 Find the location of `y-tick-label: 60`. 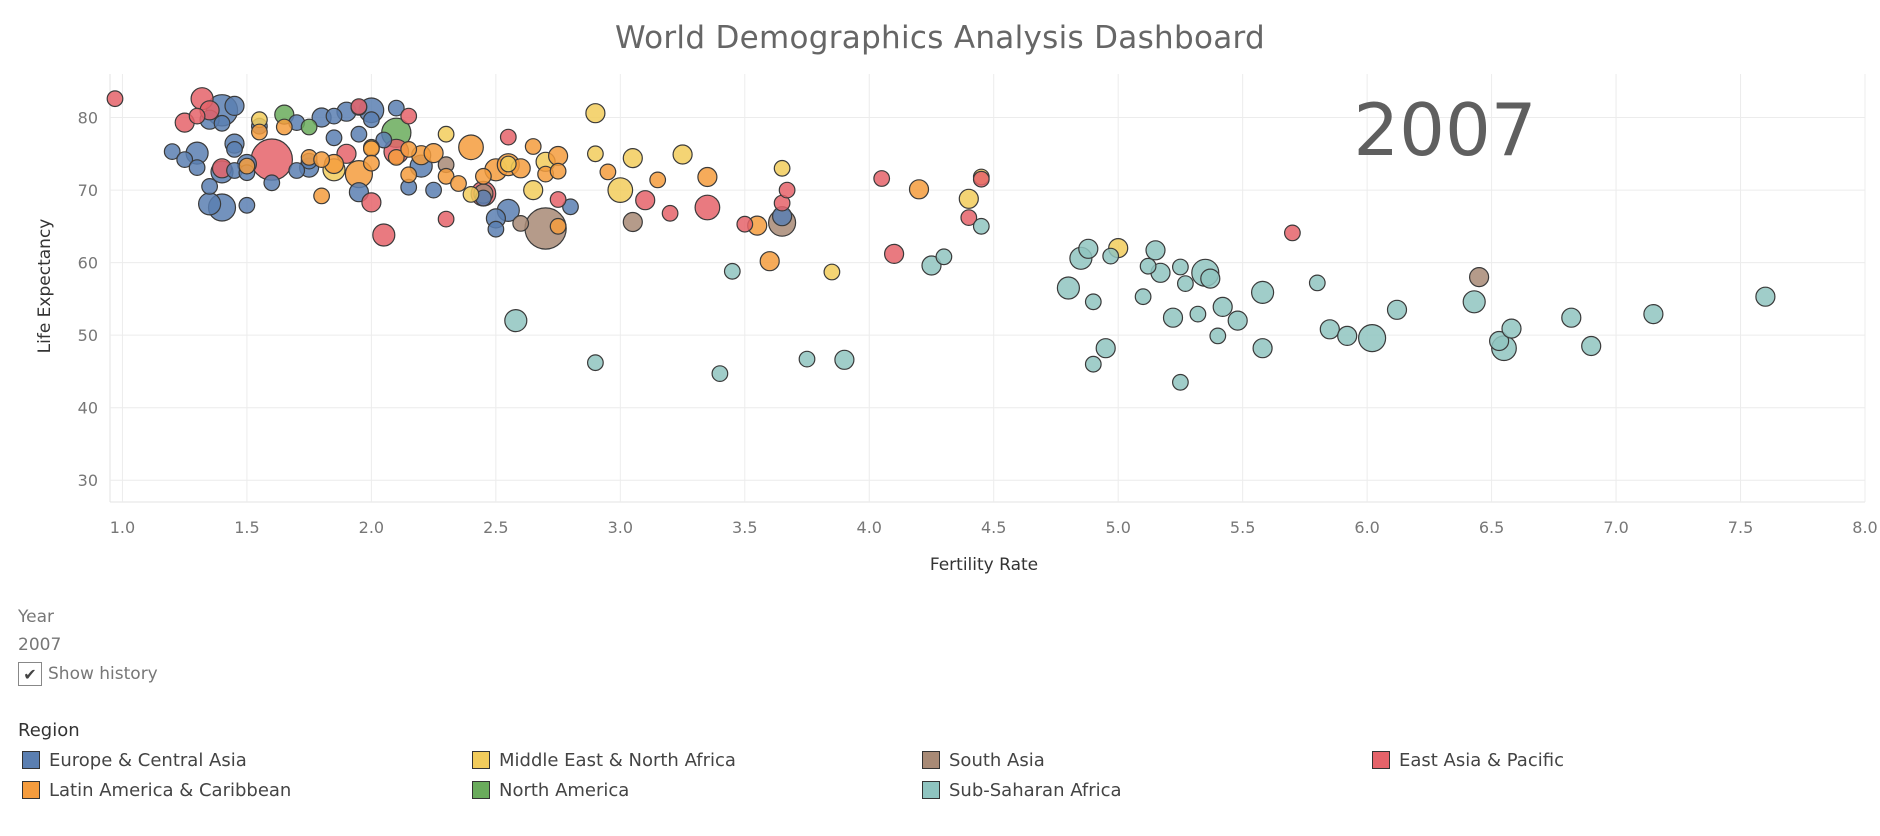

y-tick-label: 60 is located at coordinates (88, 263).